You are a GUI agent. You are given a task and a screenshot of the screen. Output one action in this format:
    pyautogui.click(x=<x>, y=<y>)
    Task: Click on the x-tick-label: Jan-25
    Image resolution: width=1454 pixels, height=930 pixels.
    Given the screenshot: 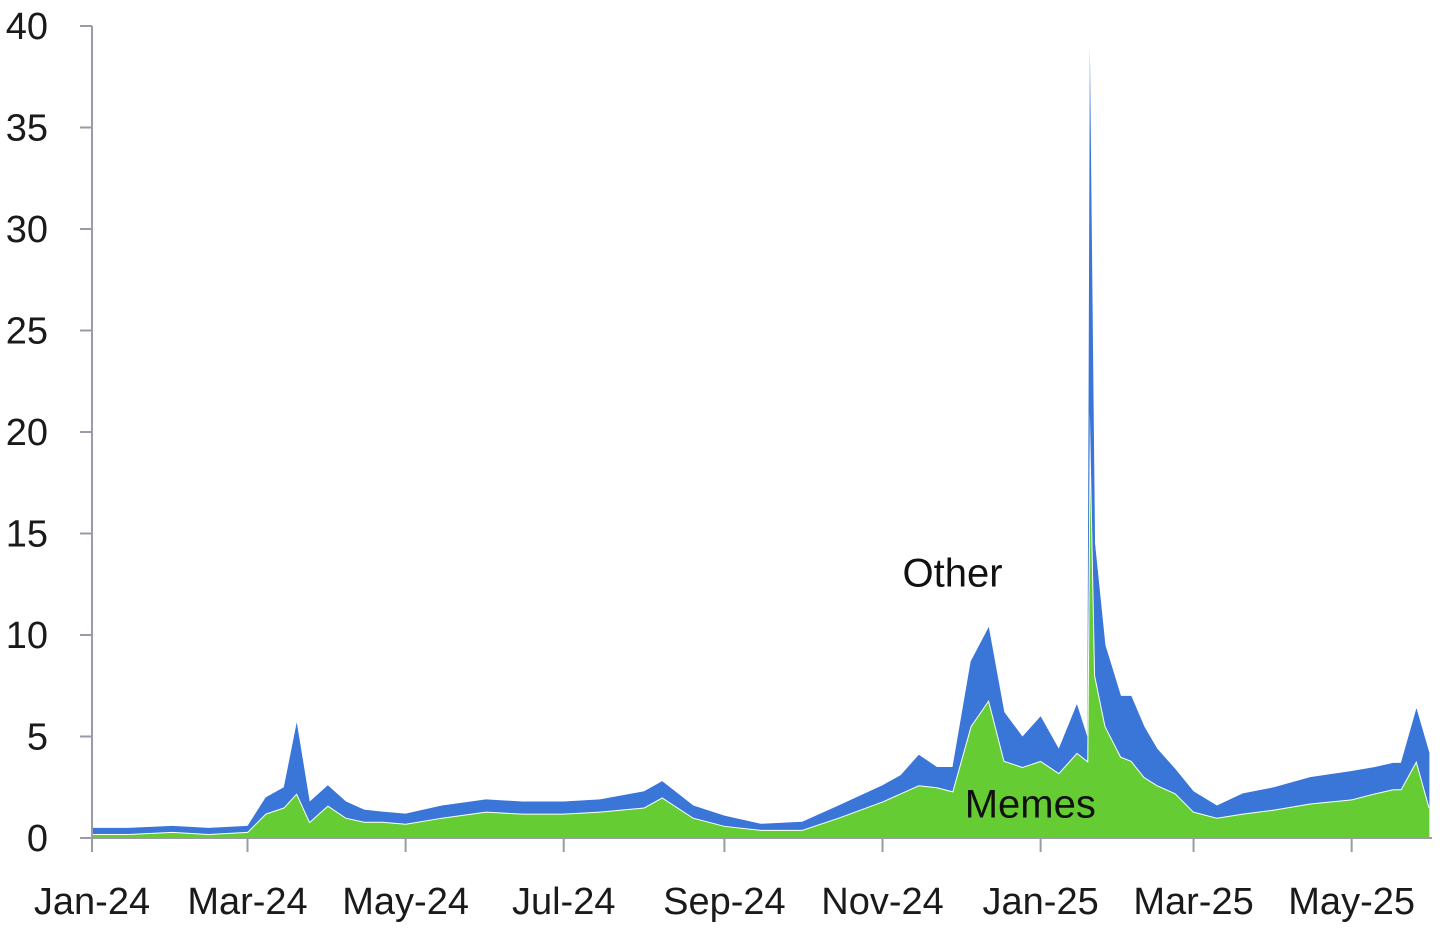 What is the action you would take?
    pyautogui.click(x=1041, y=902)
    